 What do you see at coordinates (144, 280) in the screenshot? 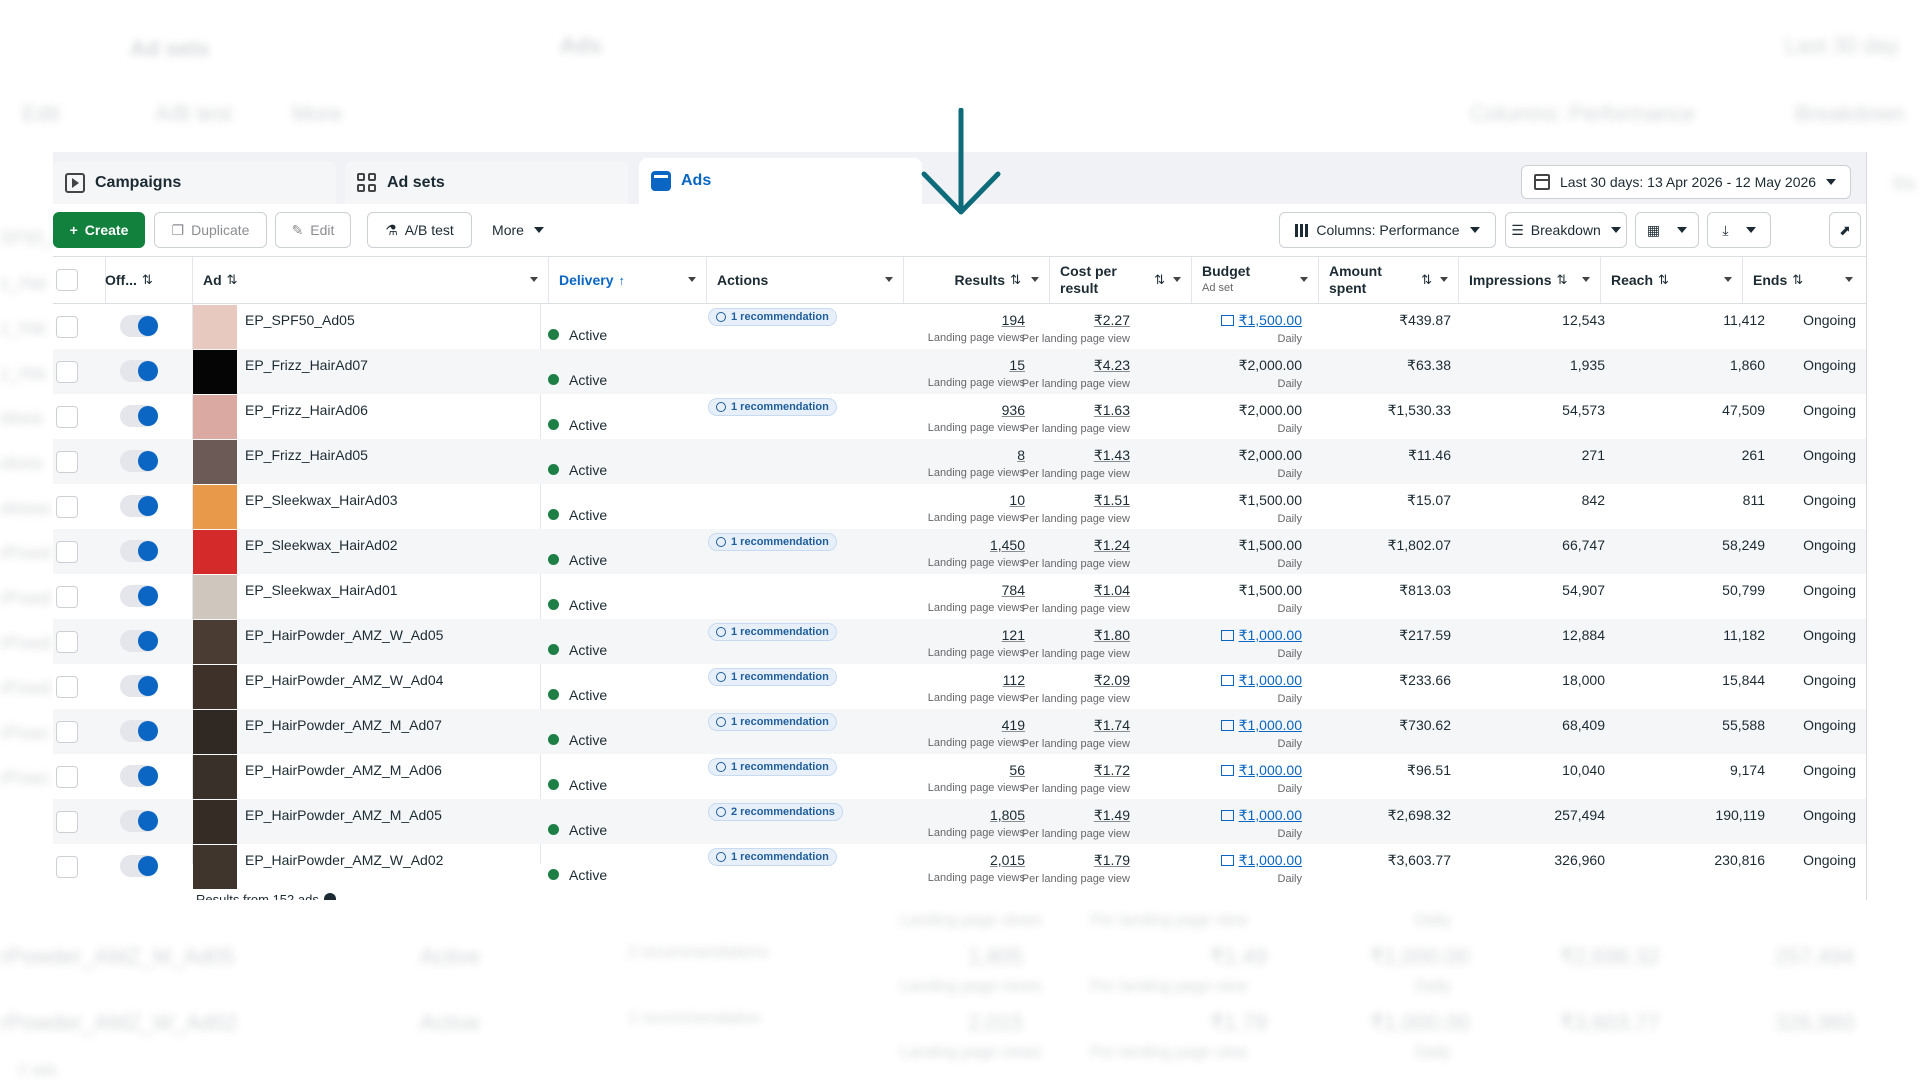
I see `header-off: Off... ⇅` at bounding box center [144, 280].